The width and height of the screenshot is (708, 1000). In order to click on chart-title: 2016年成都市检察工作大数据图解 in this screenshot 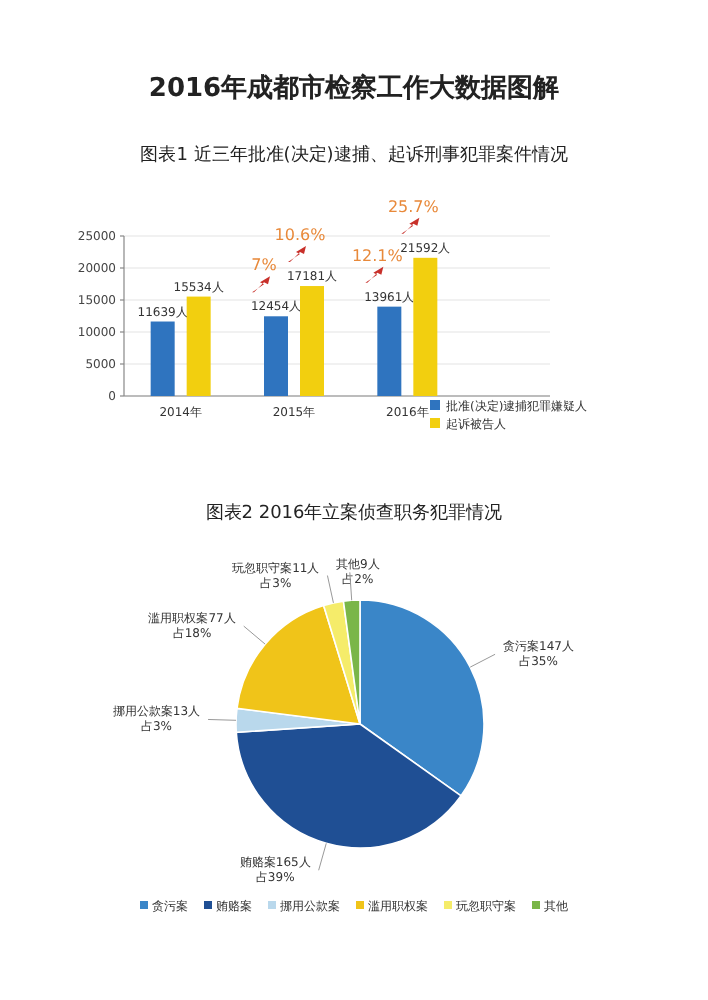, I will do `click(354, 88)`.